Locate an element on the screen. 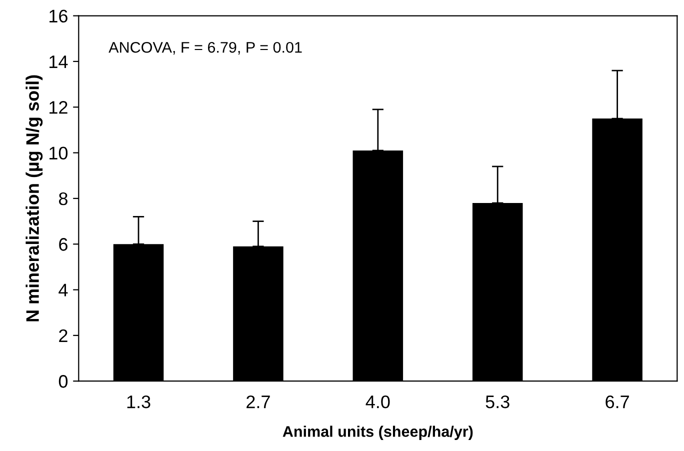  x-tick-label: 5.3 is located at coordinates (498, 401).